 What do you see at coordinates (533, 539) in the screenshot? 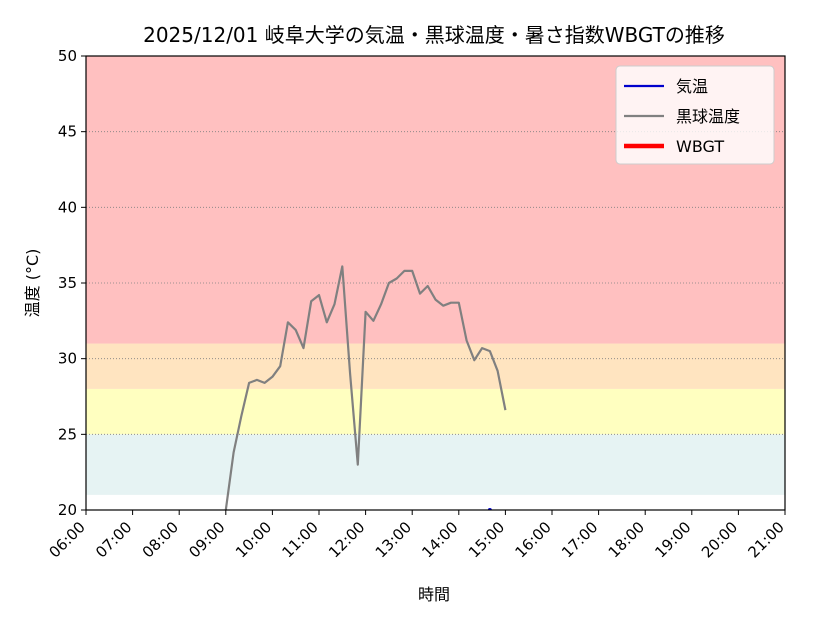
I see `x-tick-label: 16:00` at bounding box center [533, 539].